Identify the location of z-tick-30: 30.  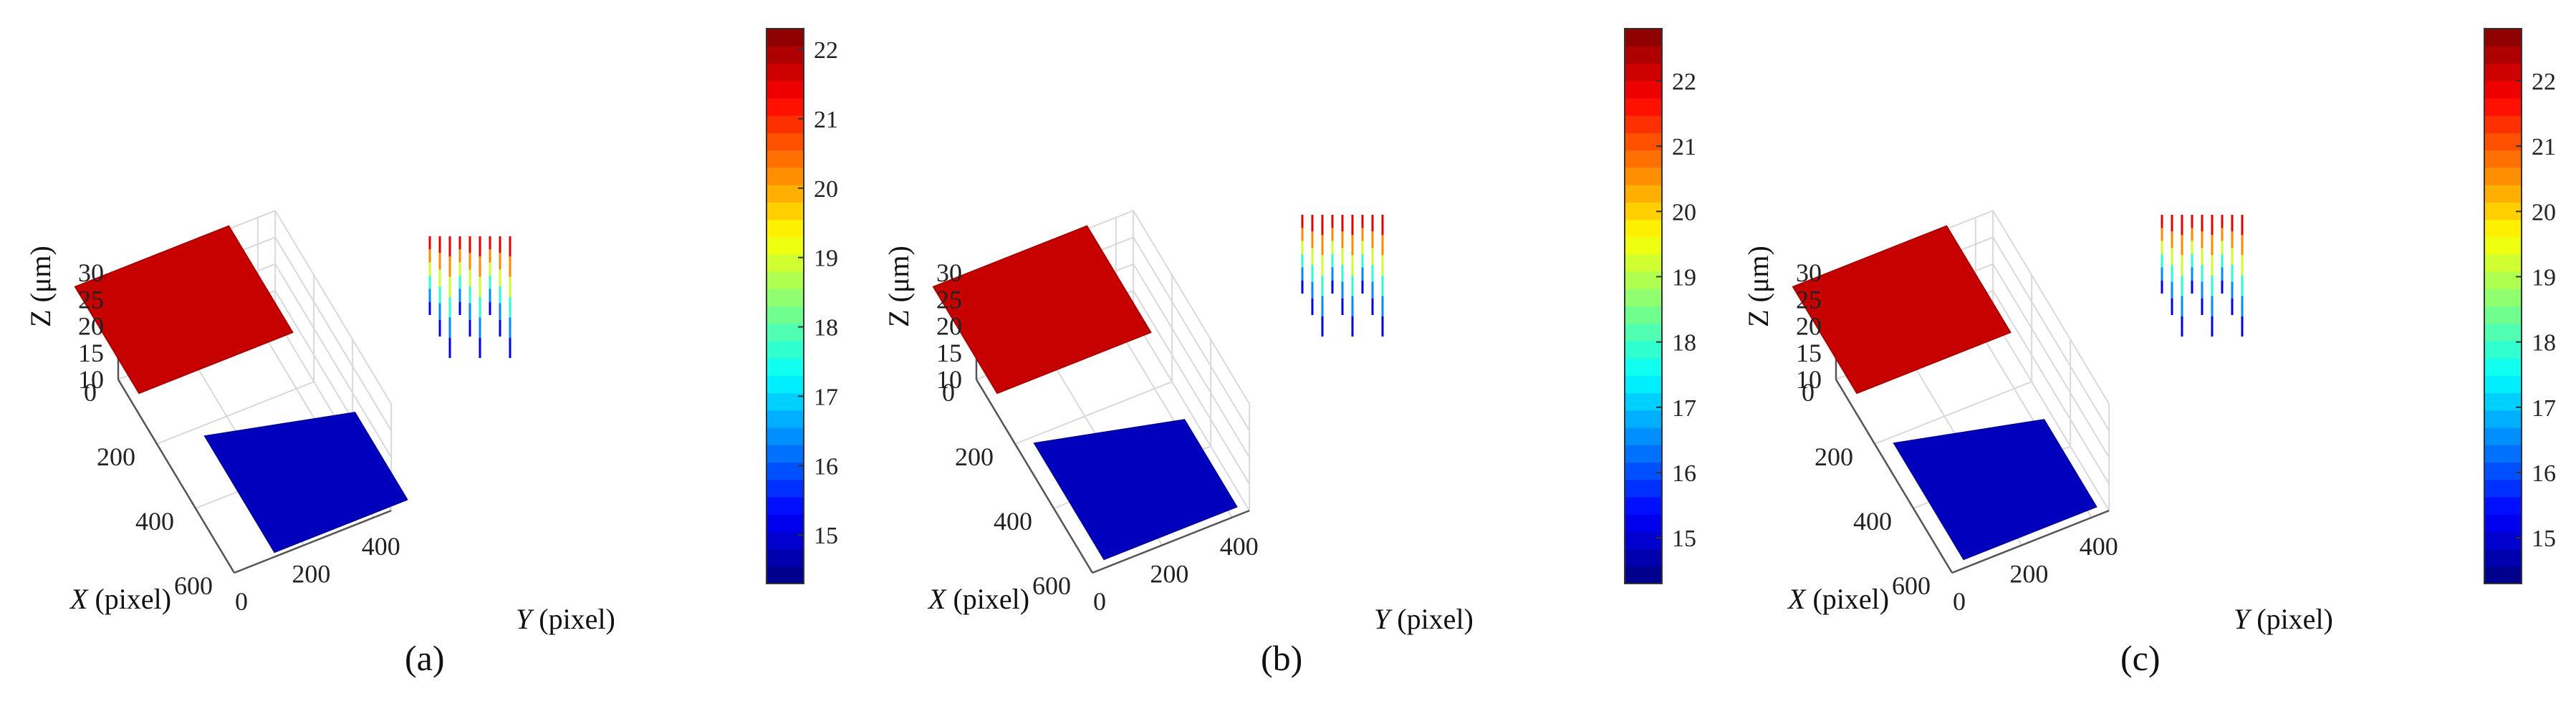
(1809, 272).